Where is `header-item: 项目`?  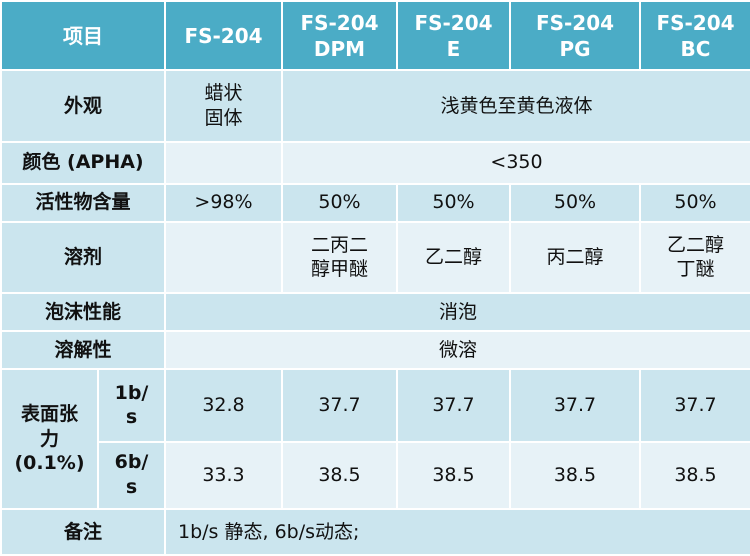 header-item: 项目 is located at coordinates (83, 36).